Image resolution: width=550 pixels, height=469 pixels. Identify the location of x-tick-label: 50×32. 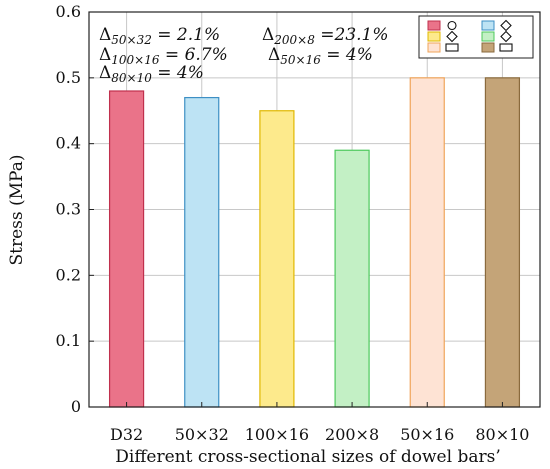
(202, 434).